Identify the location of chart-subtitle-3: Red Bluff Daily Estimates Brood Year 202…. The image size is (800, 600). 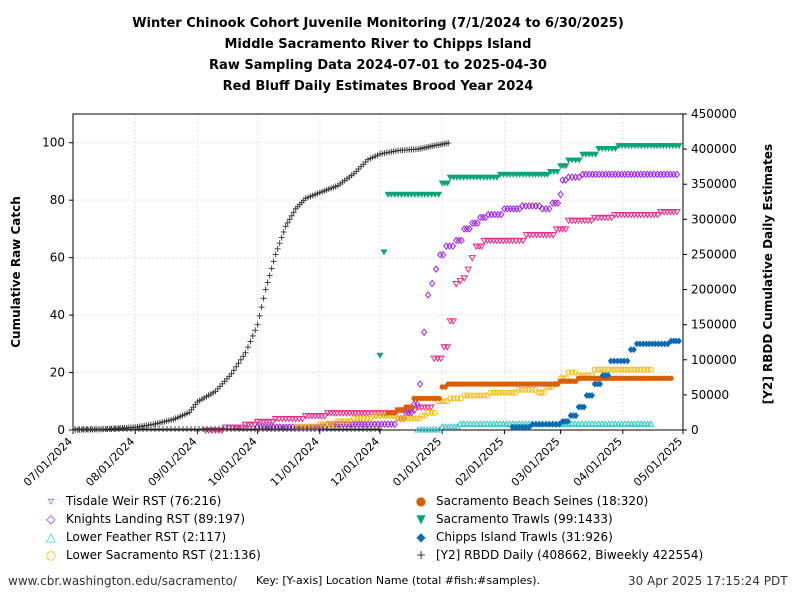
(378, 86).